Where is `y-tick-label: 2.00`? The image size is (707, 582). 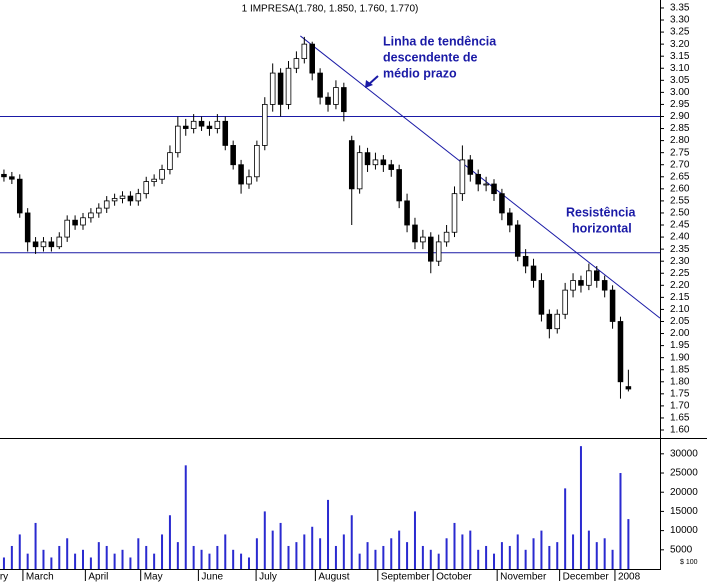 y-tick-label: 2.00 is located at coordinates (680, 333).